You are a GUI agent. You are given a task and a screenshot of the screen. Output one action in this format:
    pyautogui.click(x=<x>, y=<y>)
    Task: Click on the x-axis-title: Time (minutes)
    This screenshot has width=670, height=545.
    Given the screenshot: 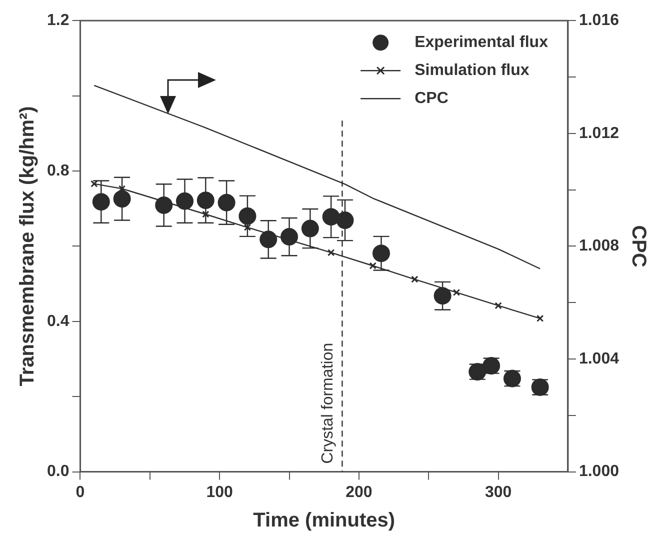 What is the action you would take?
    pyautogui.click(x=324, y=521)
    